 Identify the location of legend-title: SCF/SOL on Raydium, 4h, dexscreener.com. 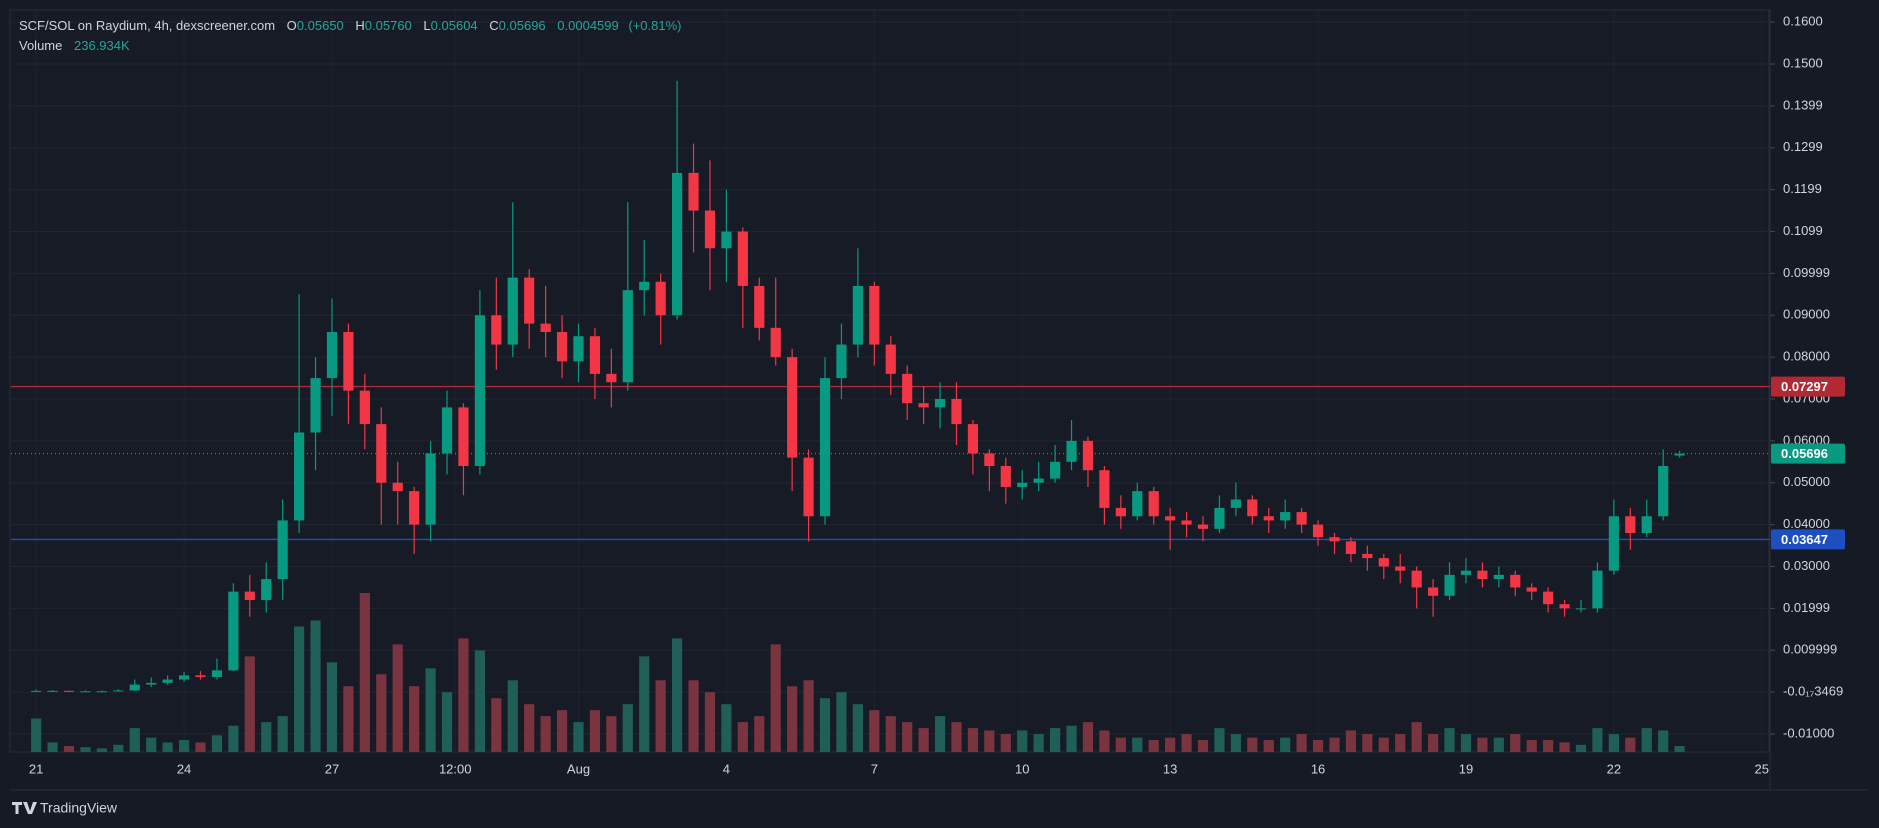
(147, 25).